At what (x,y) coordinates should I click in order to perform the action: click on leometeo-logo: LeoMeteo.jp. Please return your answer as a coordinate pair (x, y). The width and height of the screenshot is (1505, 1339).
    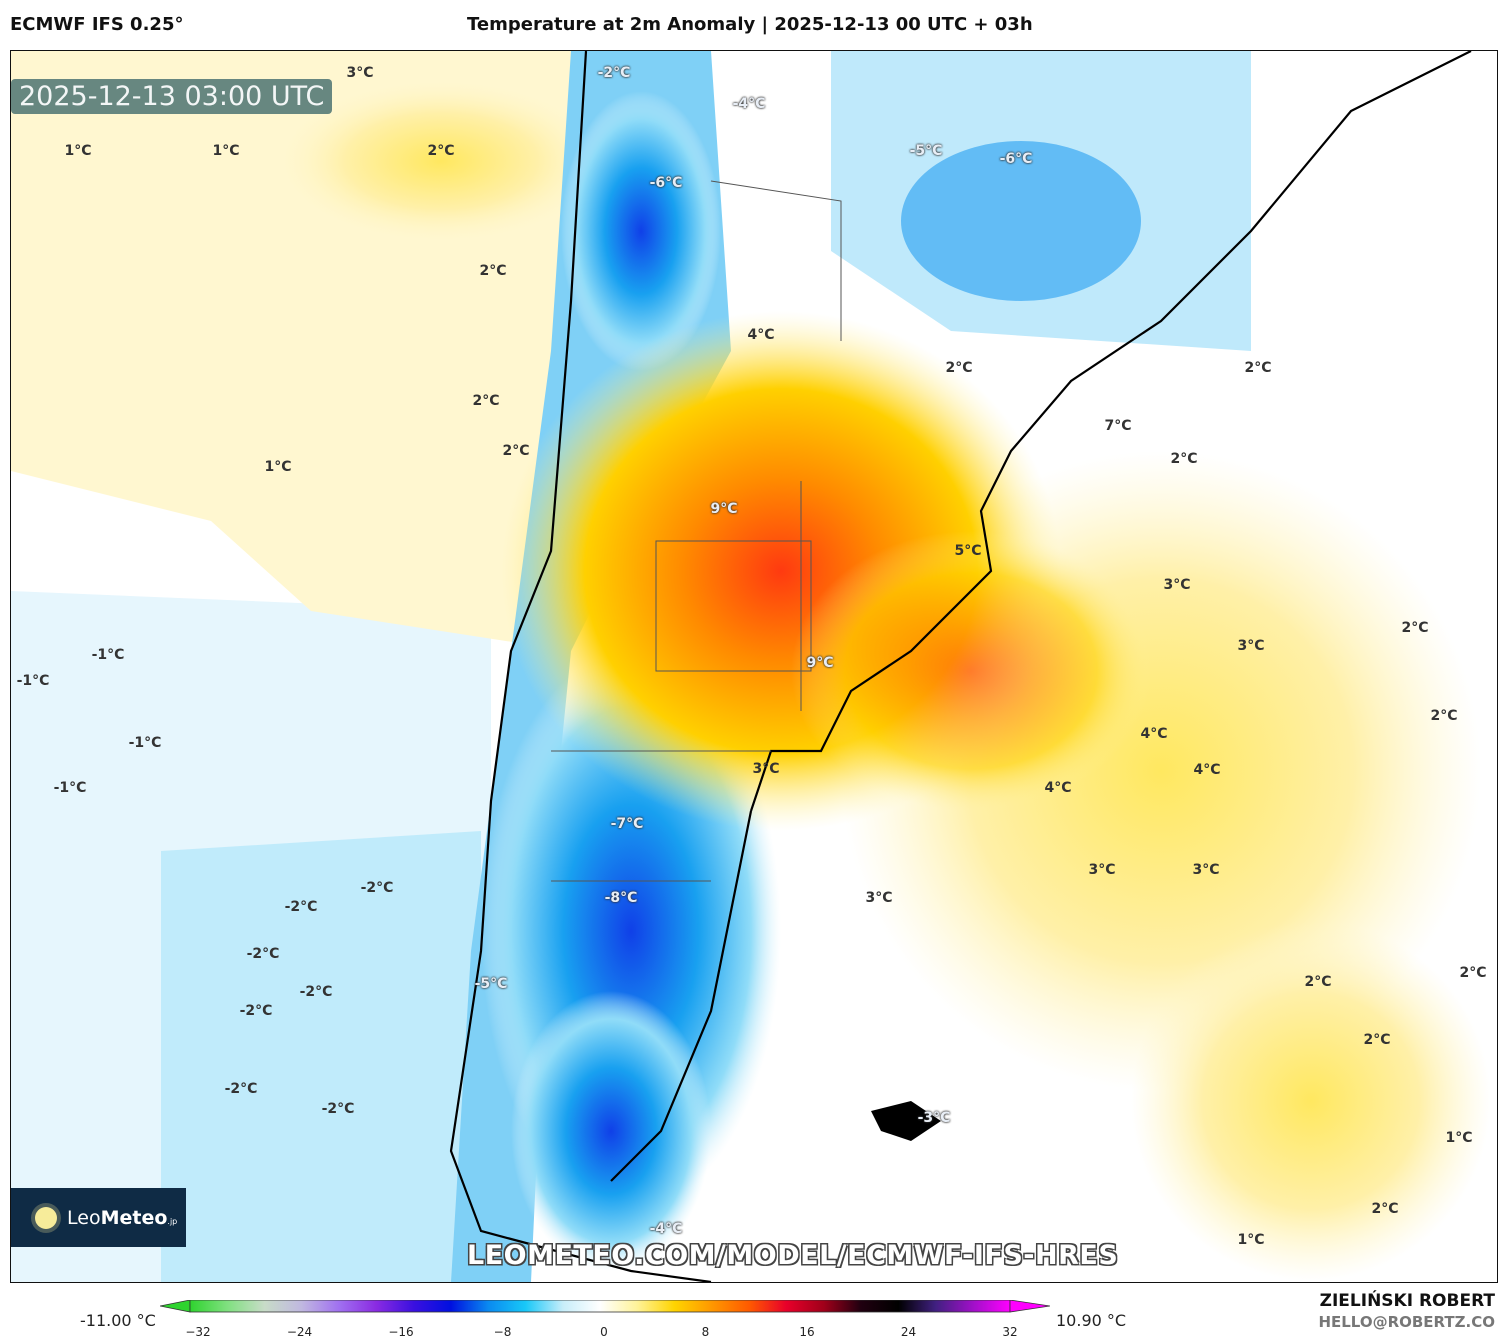
    Looking at the image, I should click on (98, 1217).